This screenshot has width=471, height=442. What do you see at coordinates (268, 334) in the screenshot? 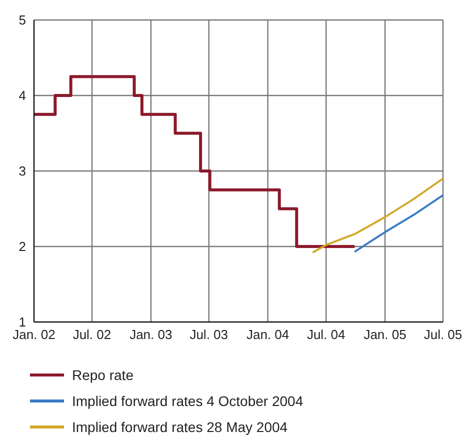
I see `x-tick-label: Jan. 04` at bounding box center [268, 334].